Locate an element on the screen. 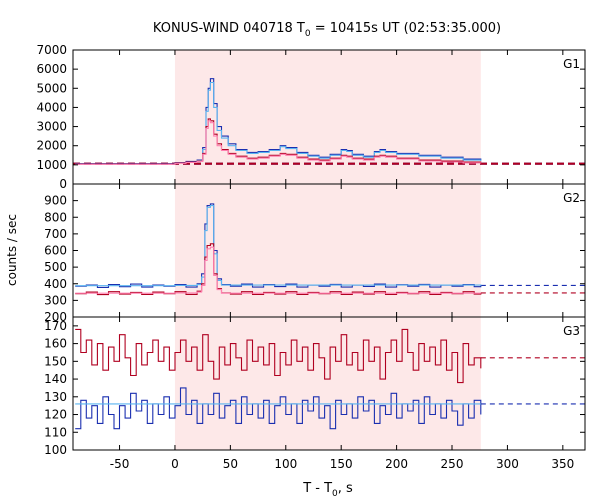  y-tick-label: 900 is located at coordinates (55, 201).